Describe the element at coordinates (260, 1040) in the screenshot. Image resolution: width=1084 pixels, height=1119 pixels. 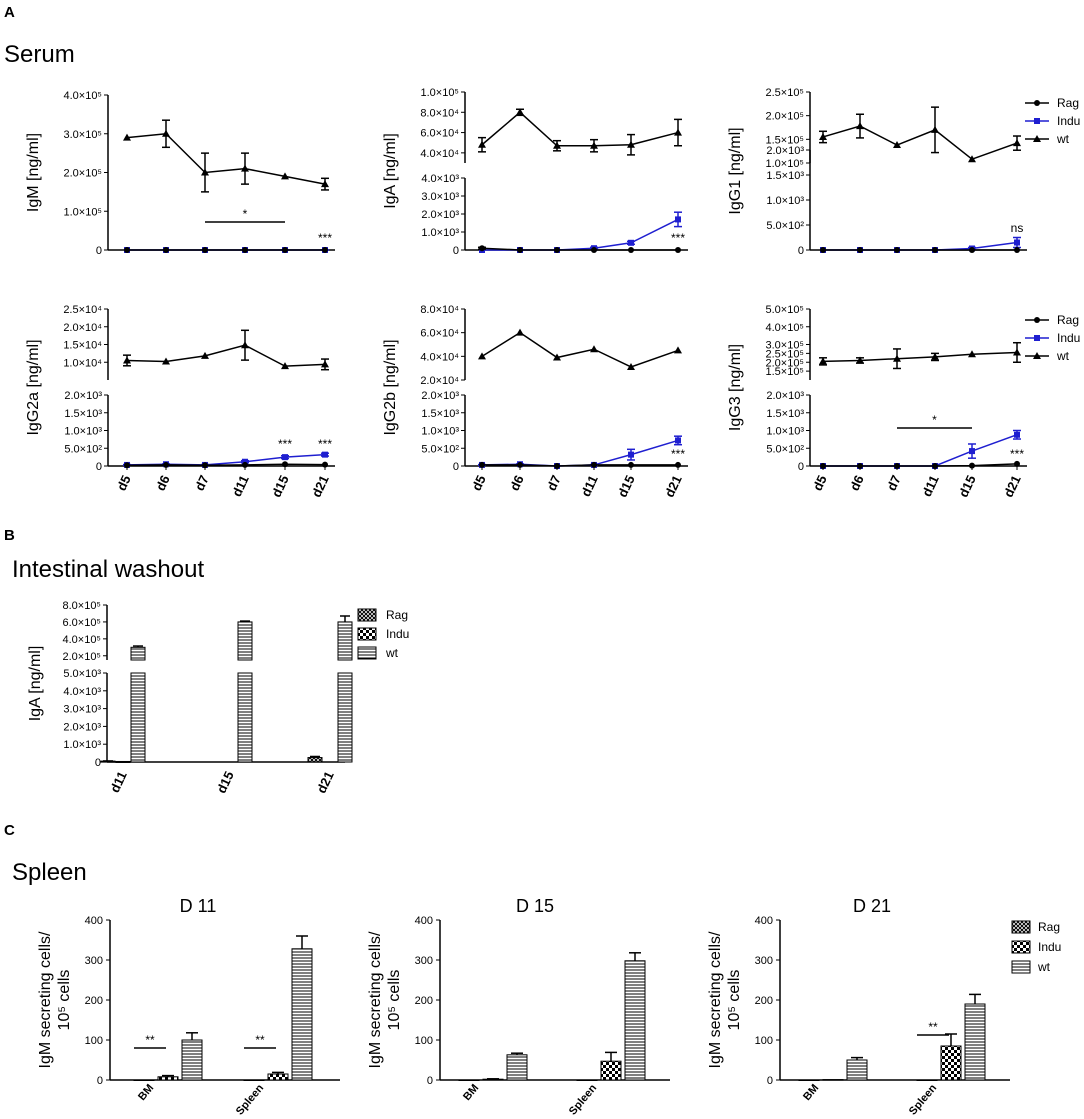
I see `d11-significance-label: **` at that location.